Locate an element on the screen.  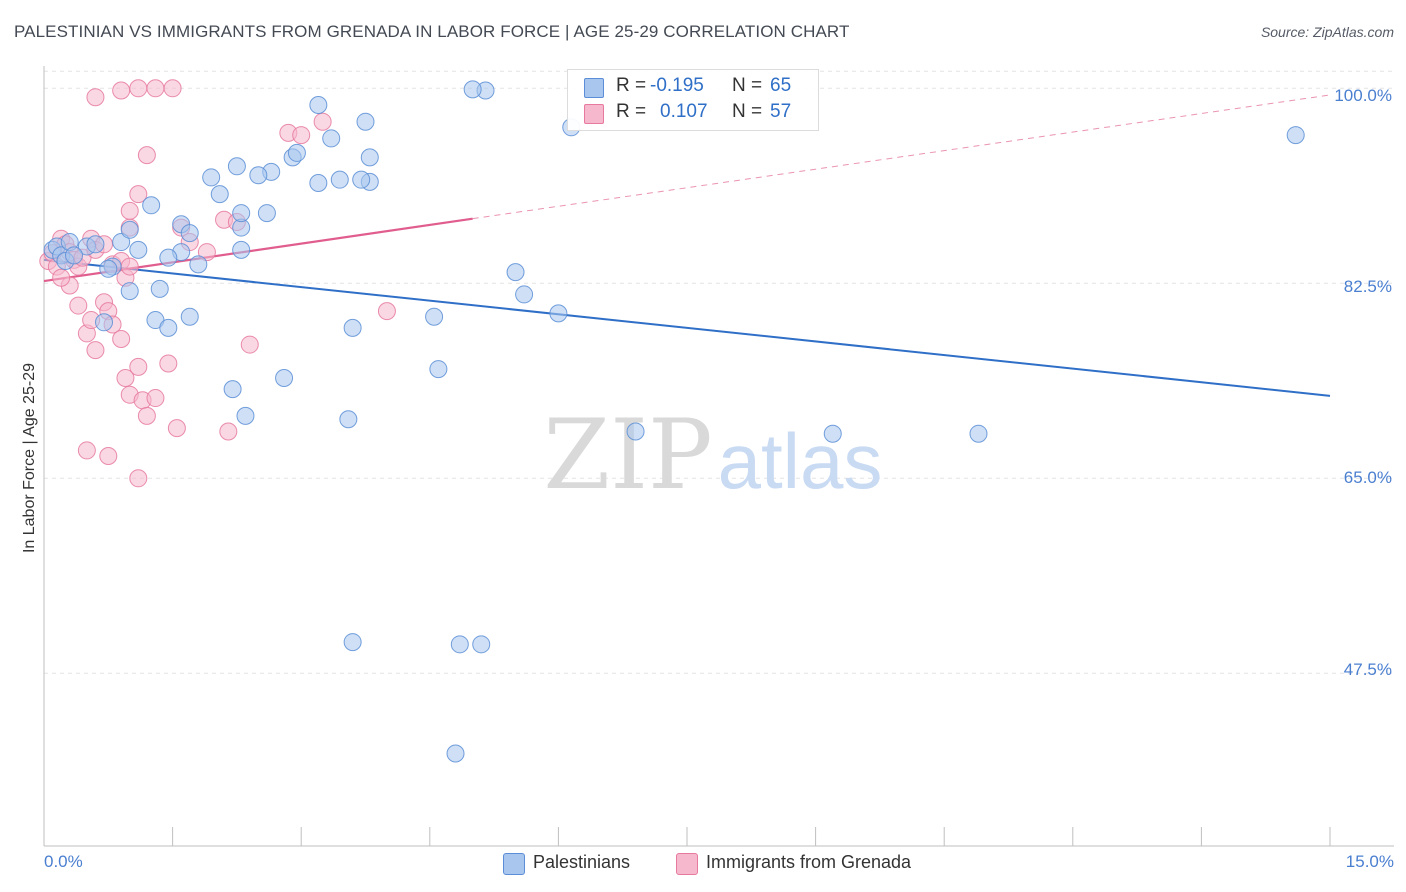
y-tick-label: 82.5% is located at coordinates (1367, 286).